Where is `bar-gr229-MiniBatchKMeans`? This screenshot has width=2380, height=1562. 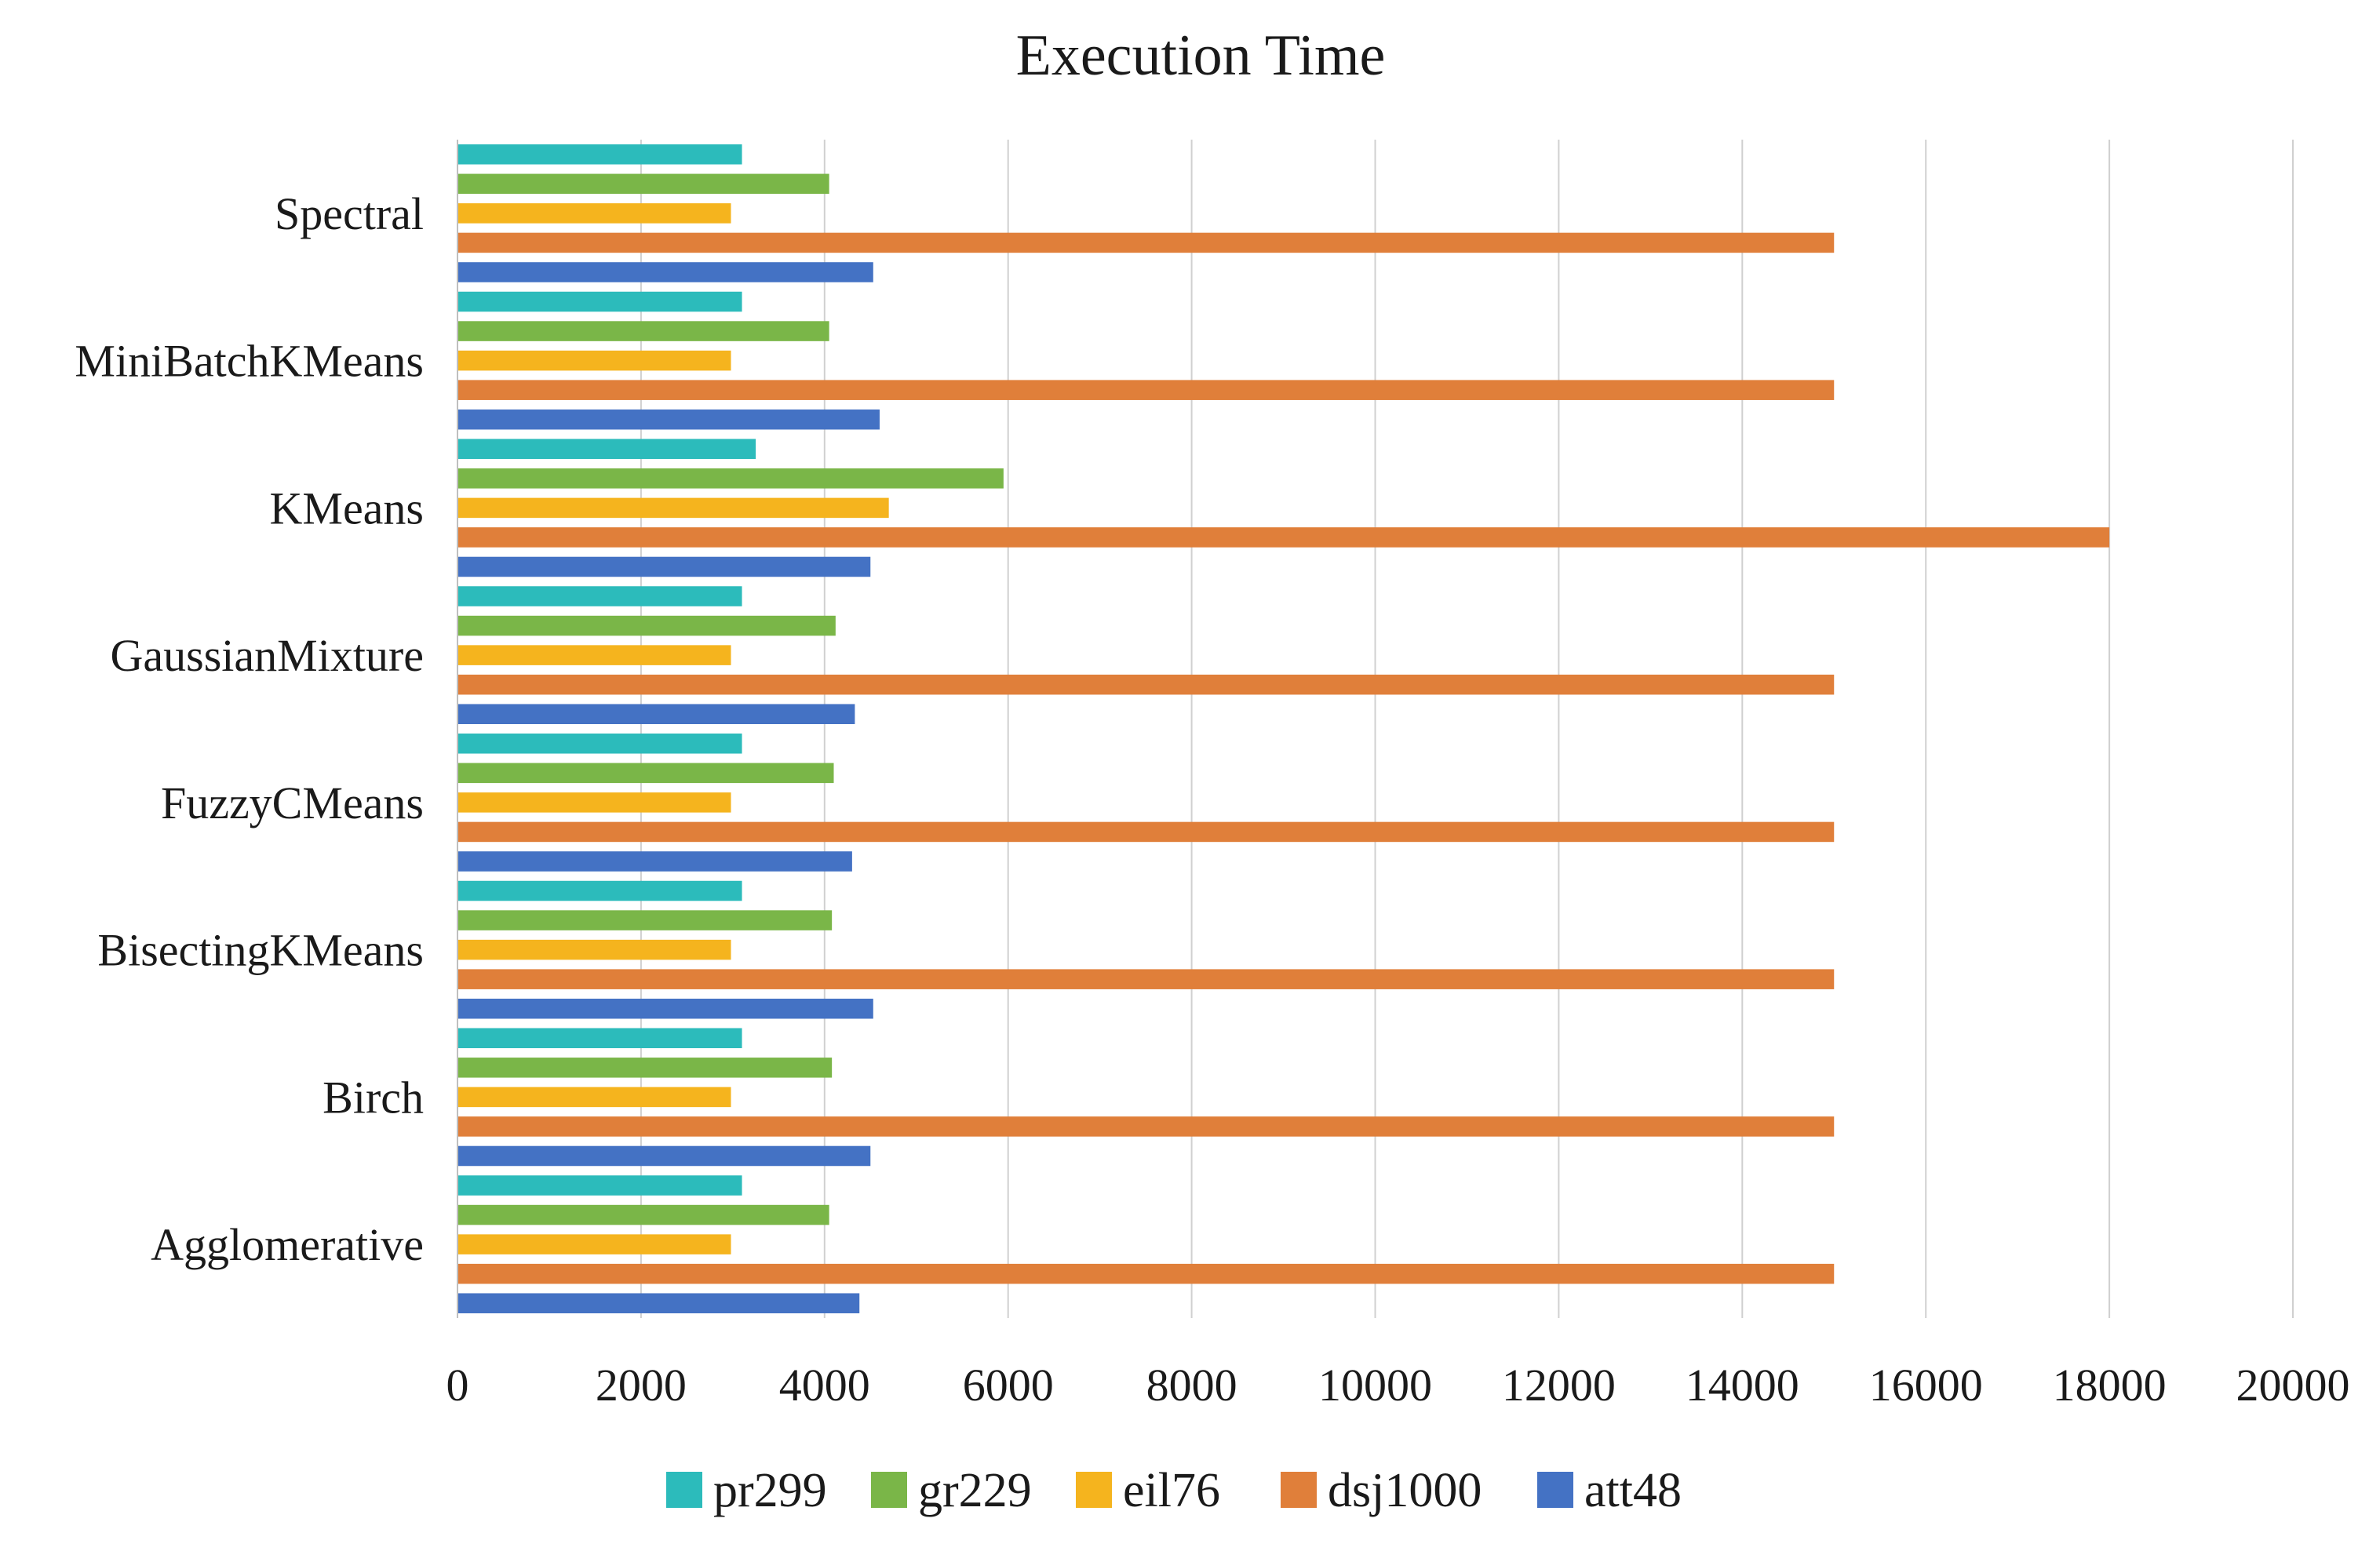
bar-gr229-MiniBatchKMeans is located at coordinates (643, 331).